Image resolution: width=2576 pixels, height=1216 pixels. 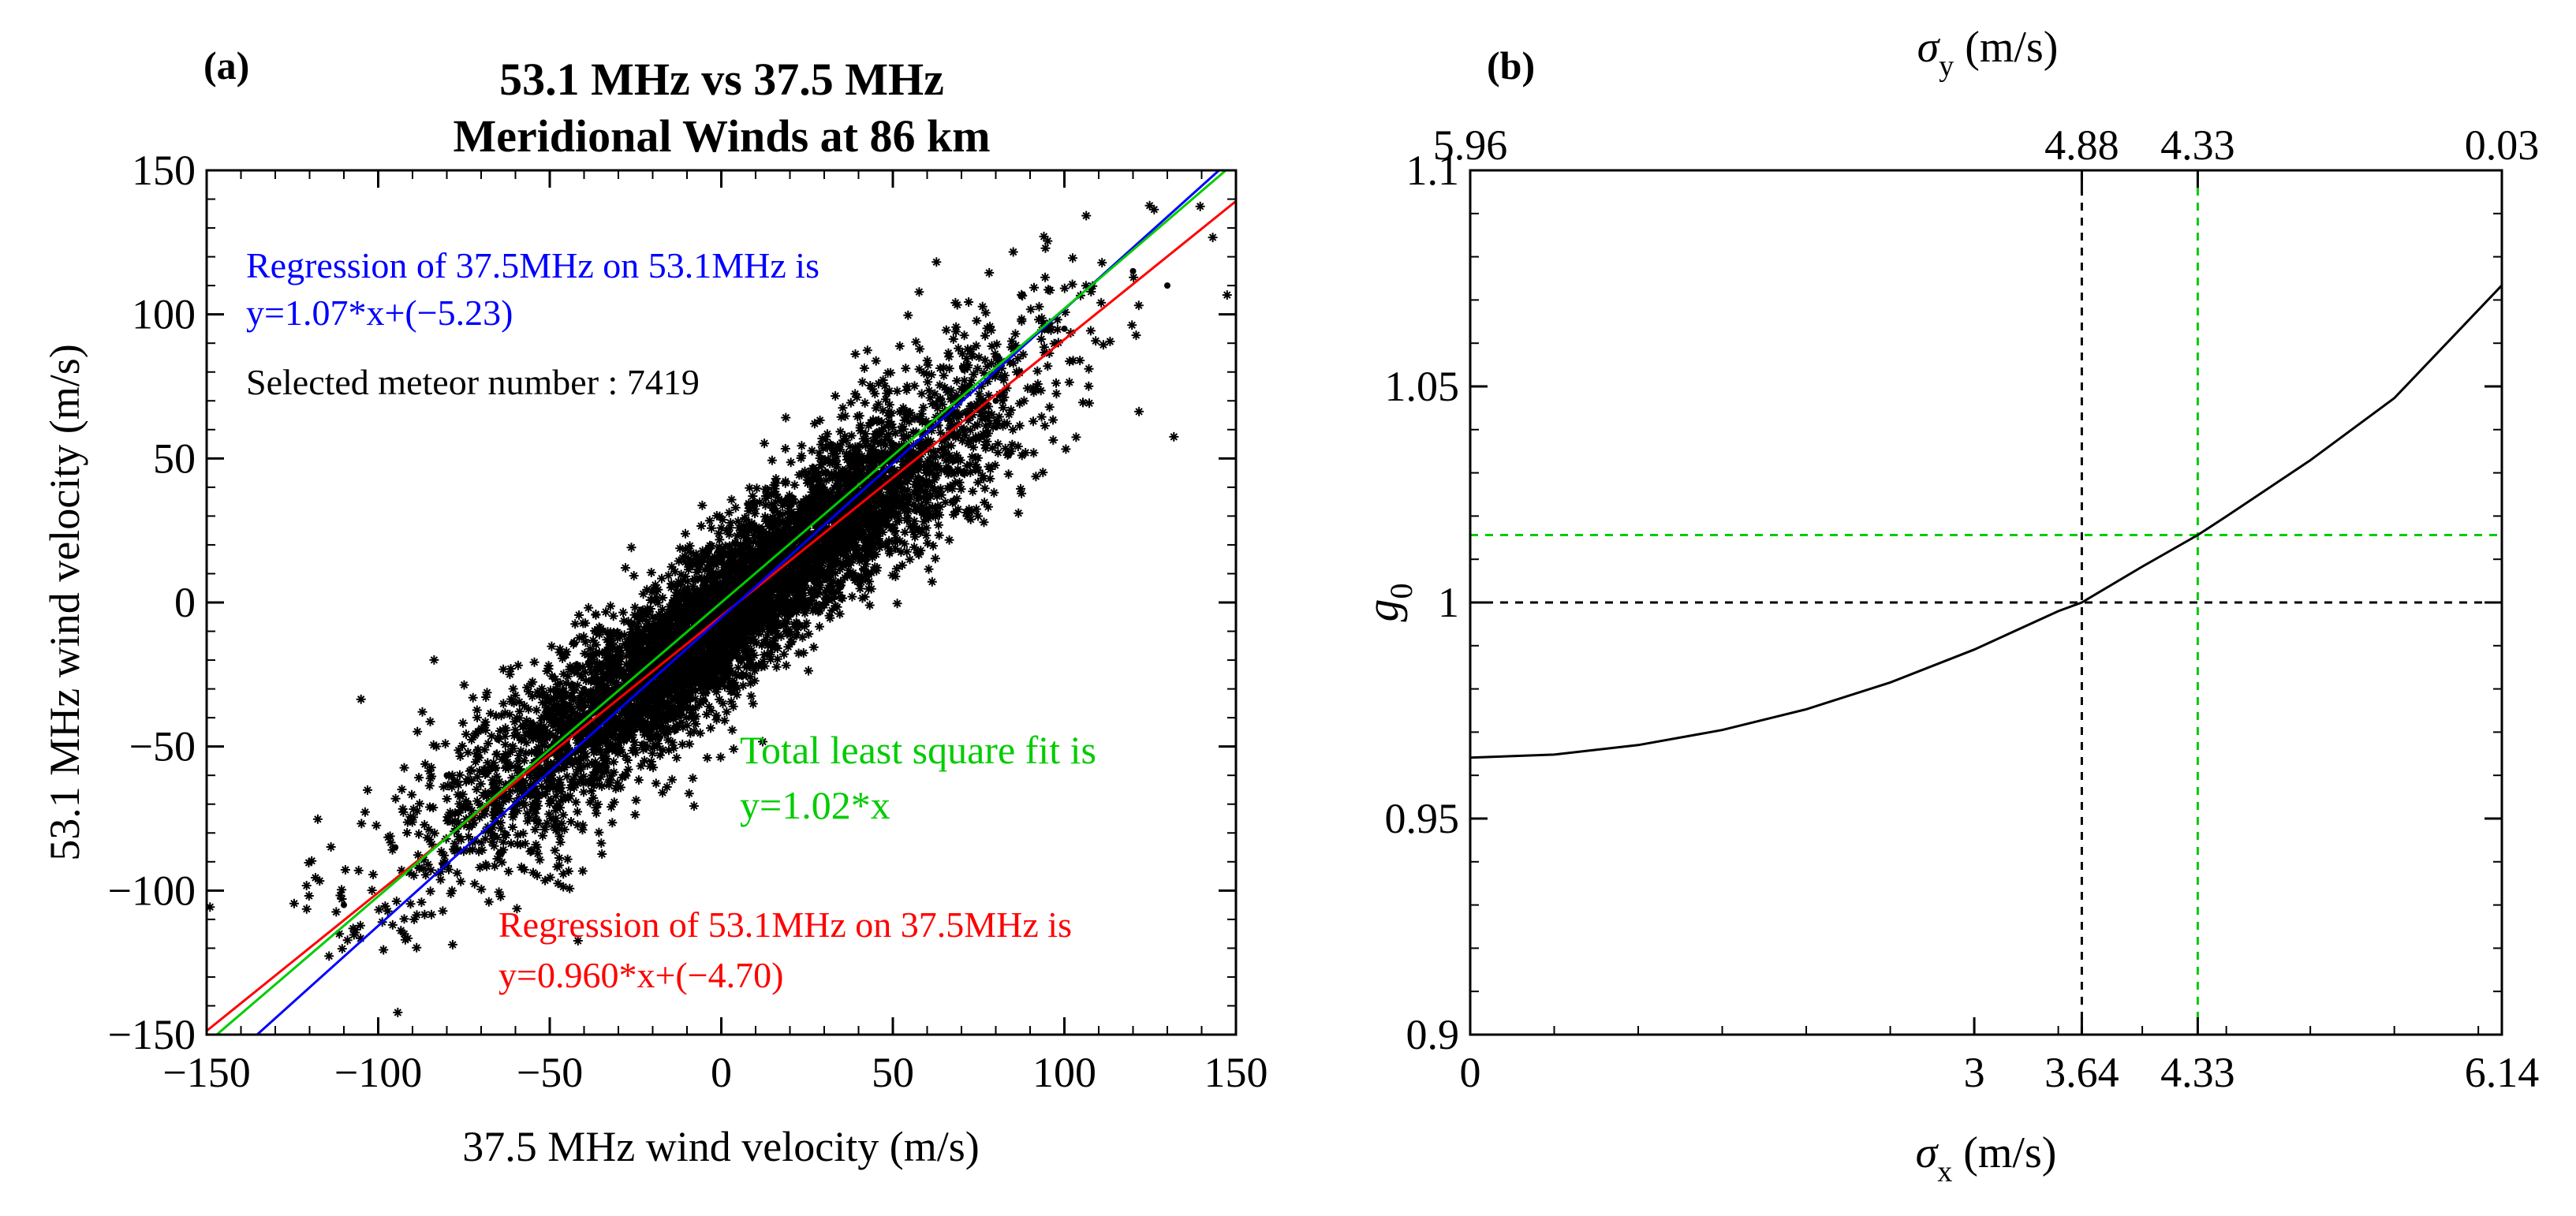 What do you see at coordinates (185, 602) in the screenshot?
I see `y-tick-label: 0` at bounding box center [185, 602].